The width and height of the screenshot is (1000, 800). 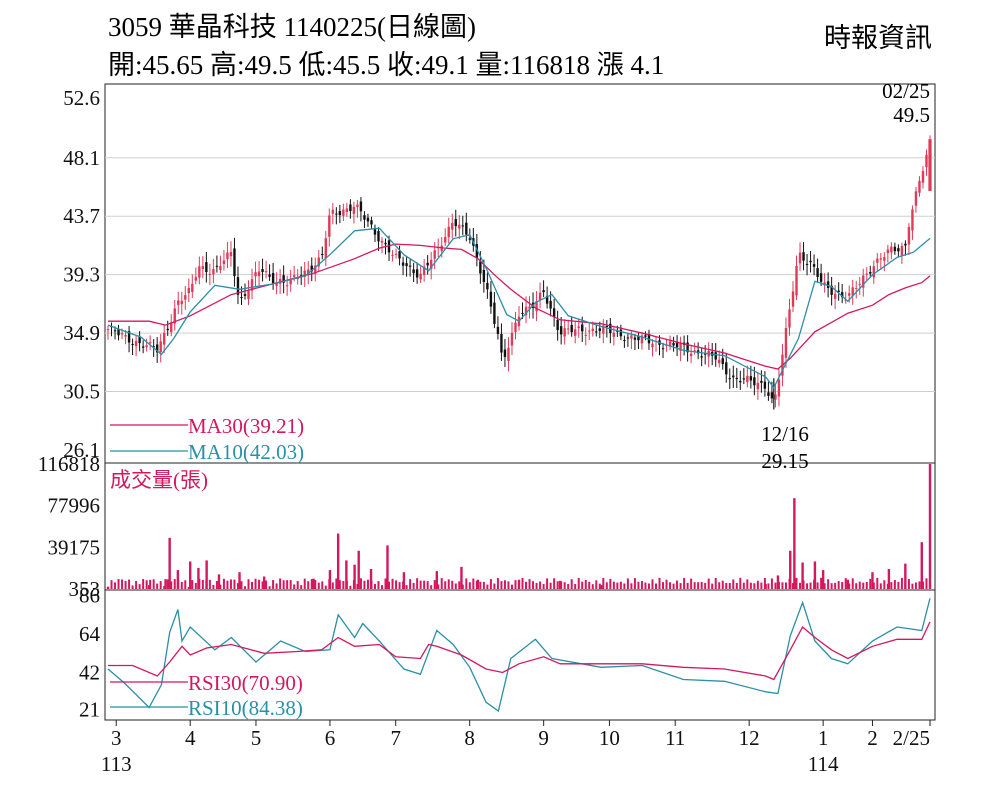 I want to click on x-tick-label: 3, so click(x=116, y=738).